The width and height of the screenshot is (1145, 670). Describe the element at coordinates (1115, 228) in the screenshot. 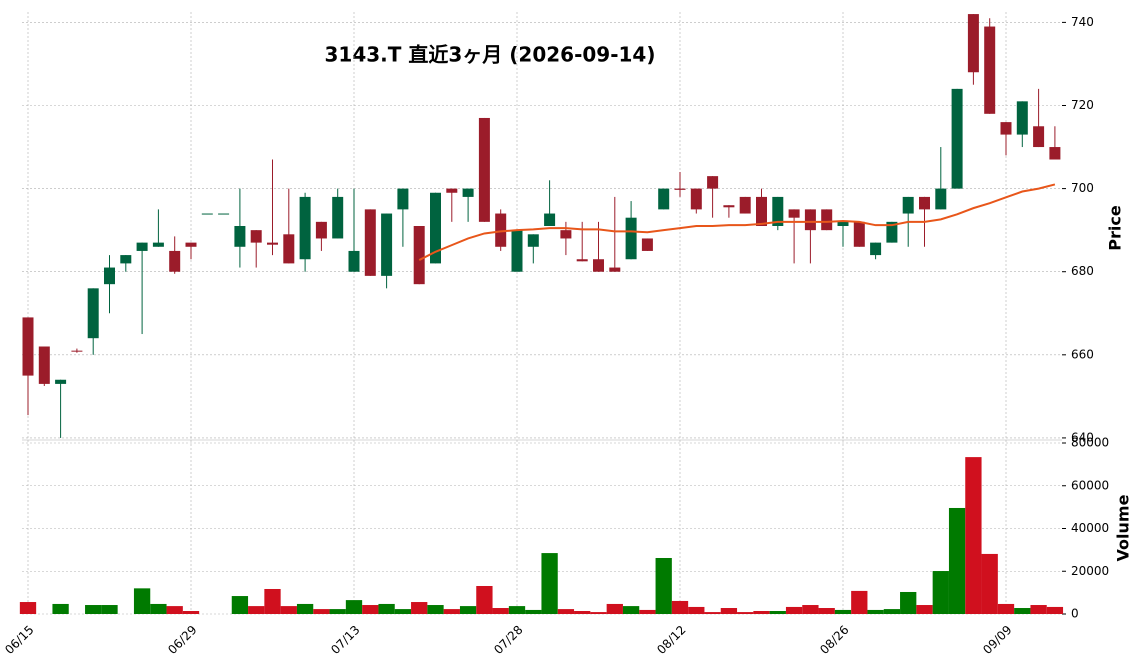

I see `y-axis-label: Price` at that location.